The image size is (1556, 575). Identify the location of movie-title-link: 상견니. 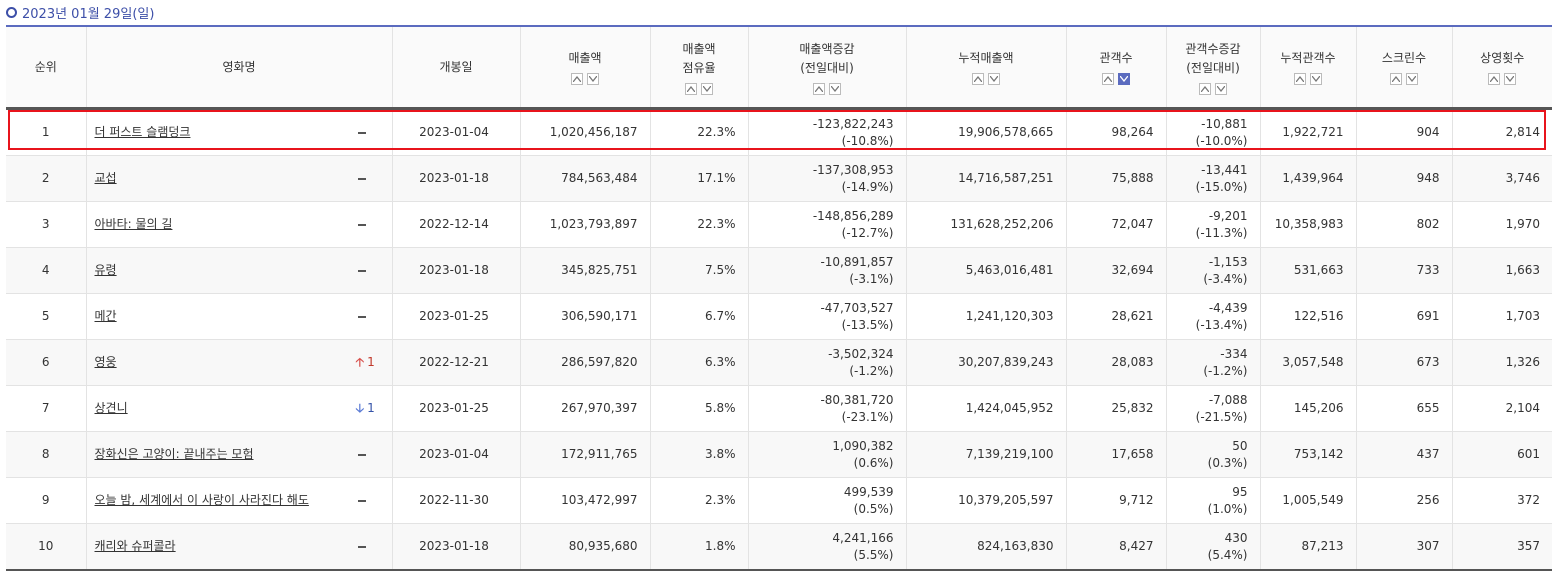
(111, 408).